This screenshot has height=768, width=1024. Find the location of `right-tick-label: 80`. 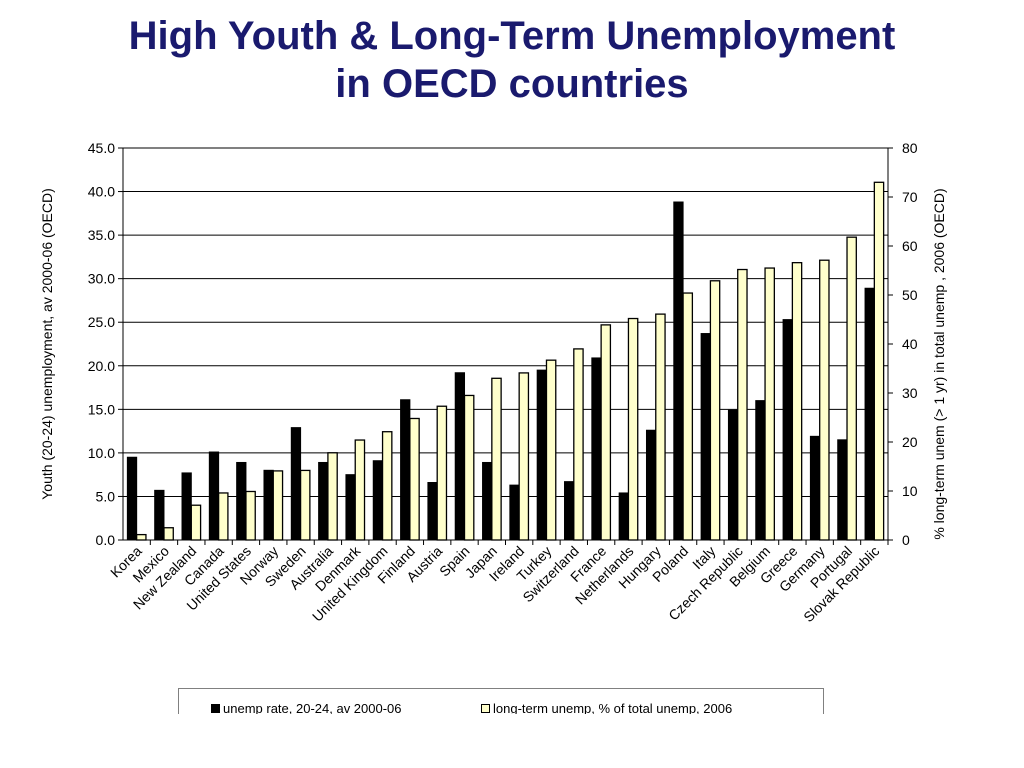

right-tick-label: 80 is located at coordinates (910, 148).